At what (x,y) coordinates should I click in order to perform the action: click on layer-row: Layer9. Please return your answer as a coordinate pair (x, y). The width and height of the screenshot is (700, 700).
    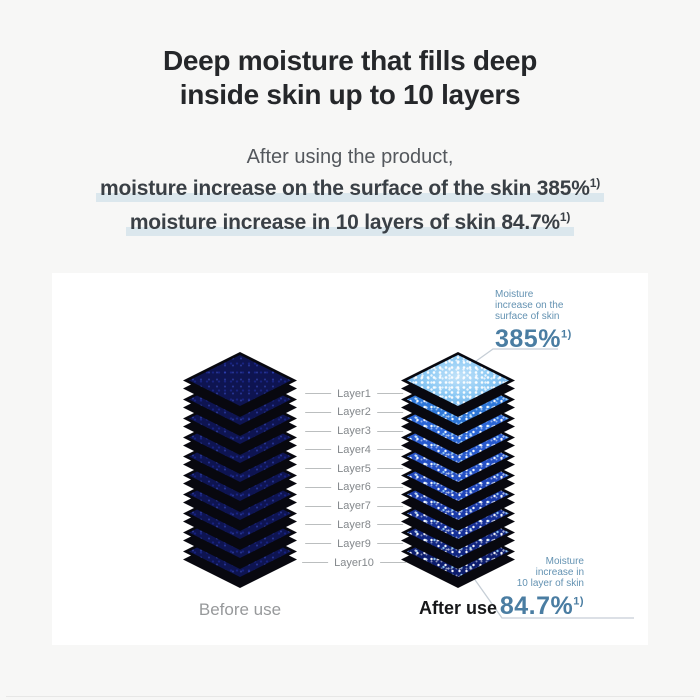
    Looking at the image, I should click on (354, 544).